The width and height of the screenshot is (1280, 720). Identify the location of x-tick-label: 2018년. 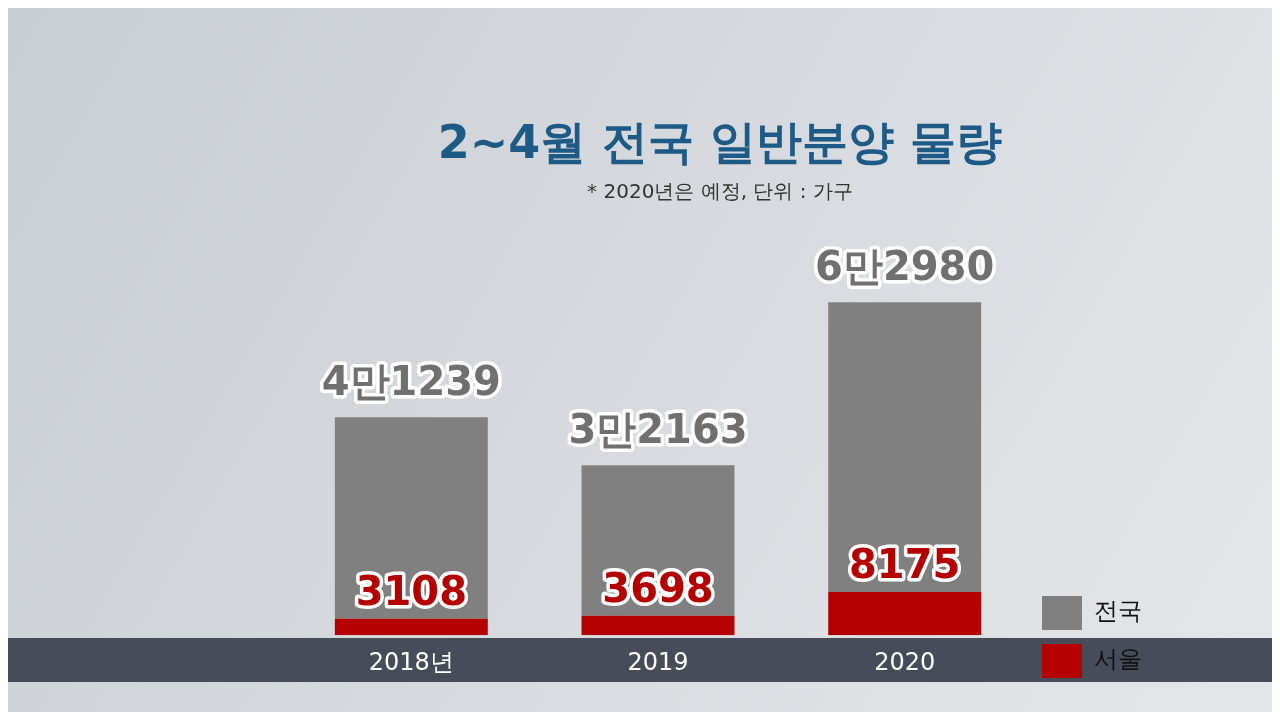
(411, 661).